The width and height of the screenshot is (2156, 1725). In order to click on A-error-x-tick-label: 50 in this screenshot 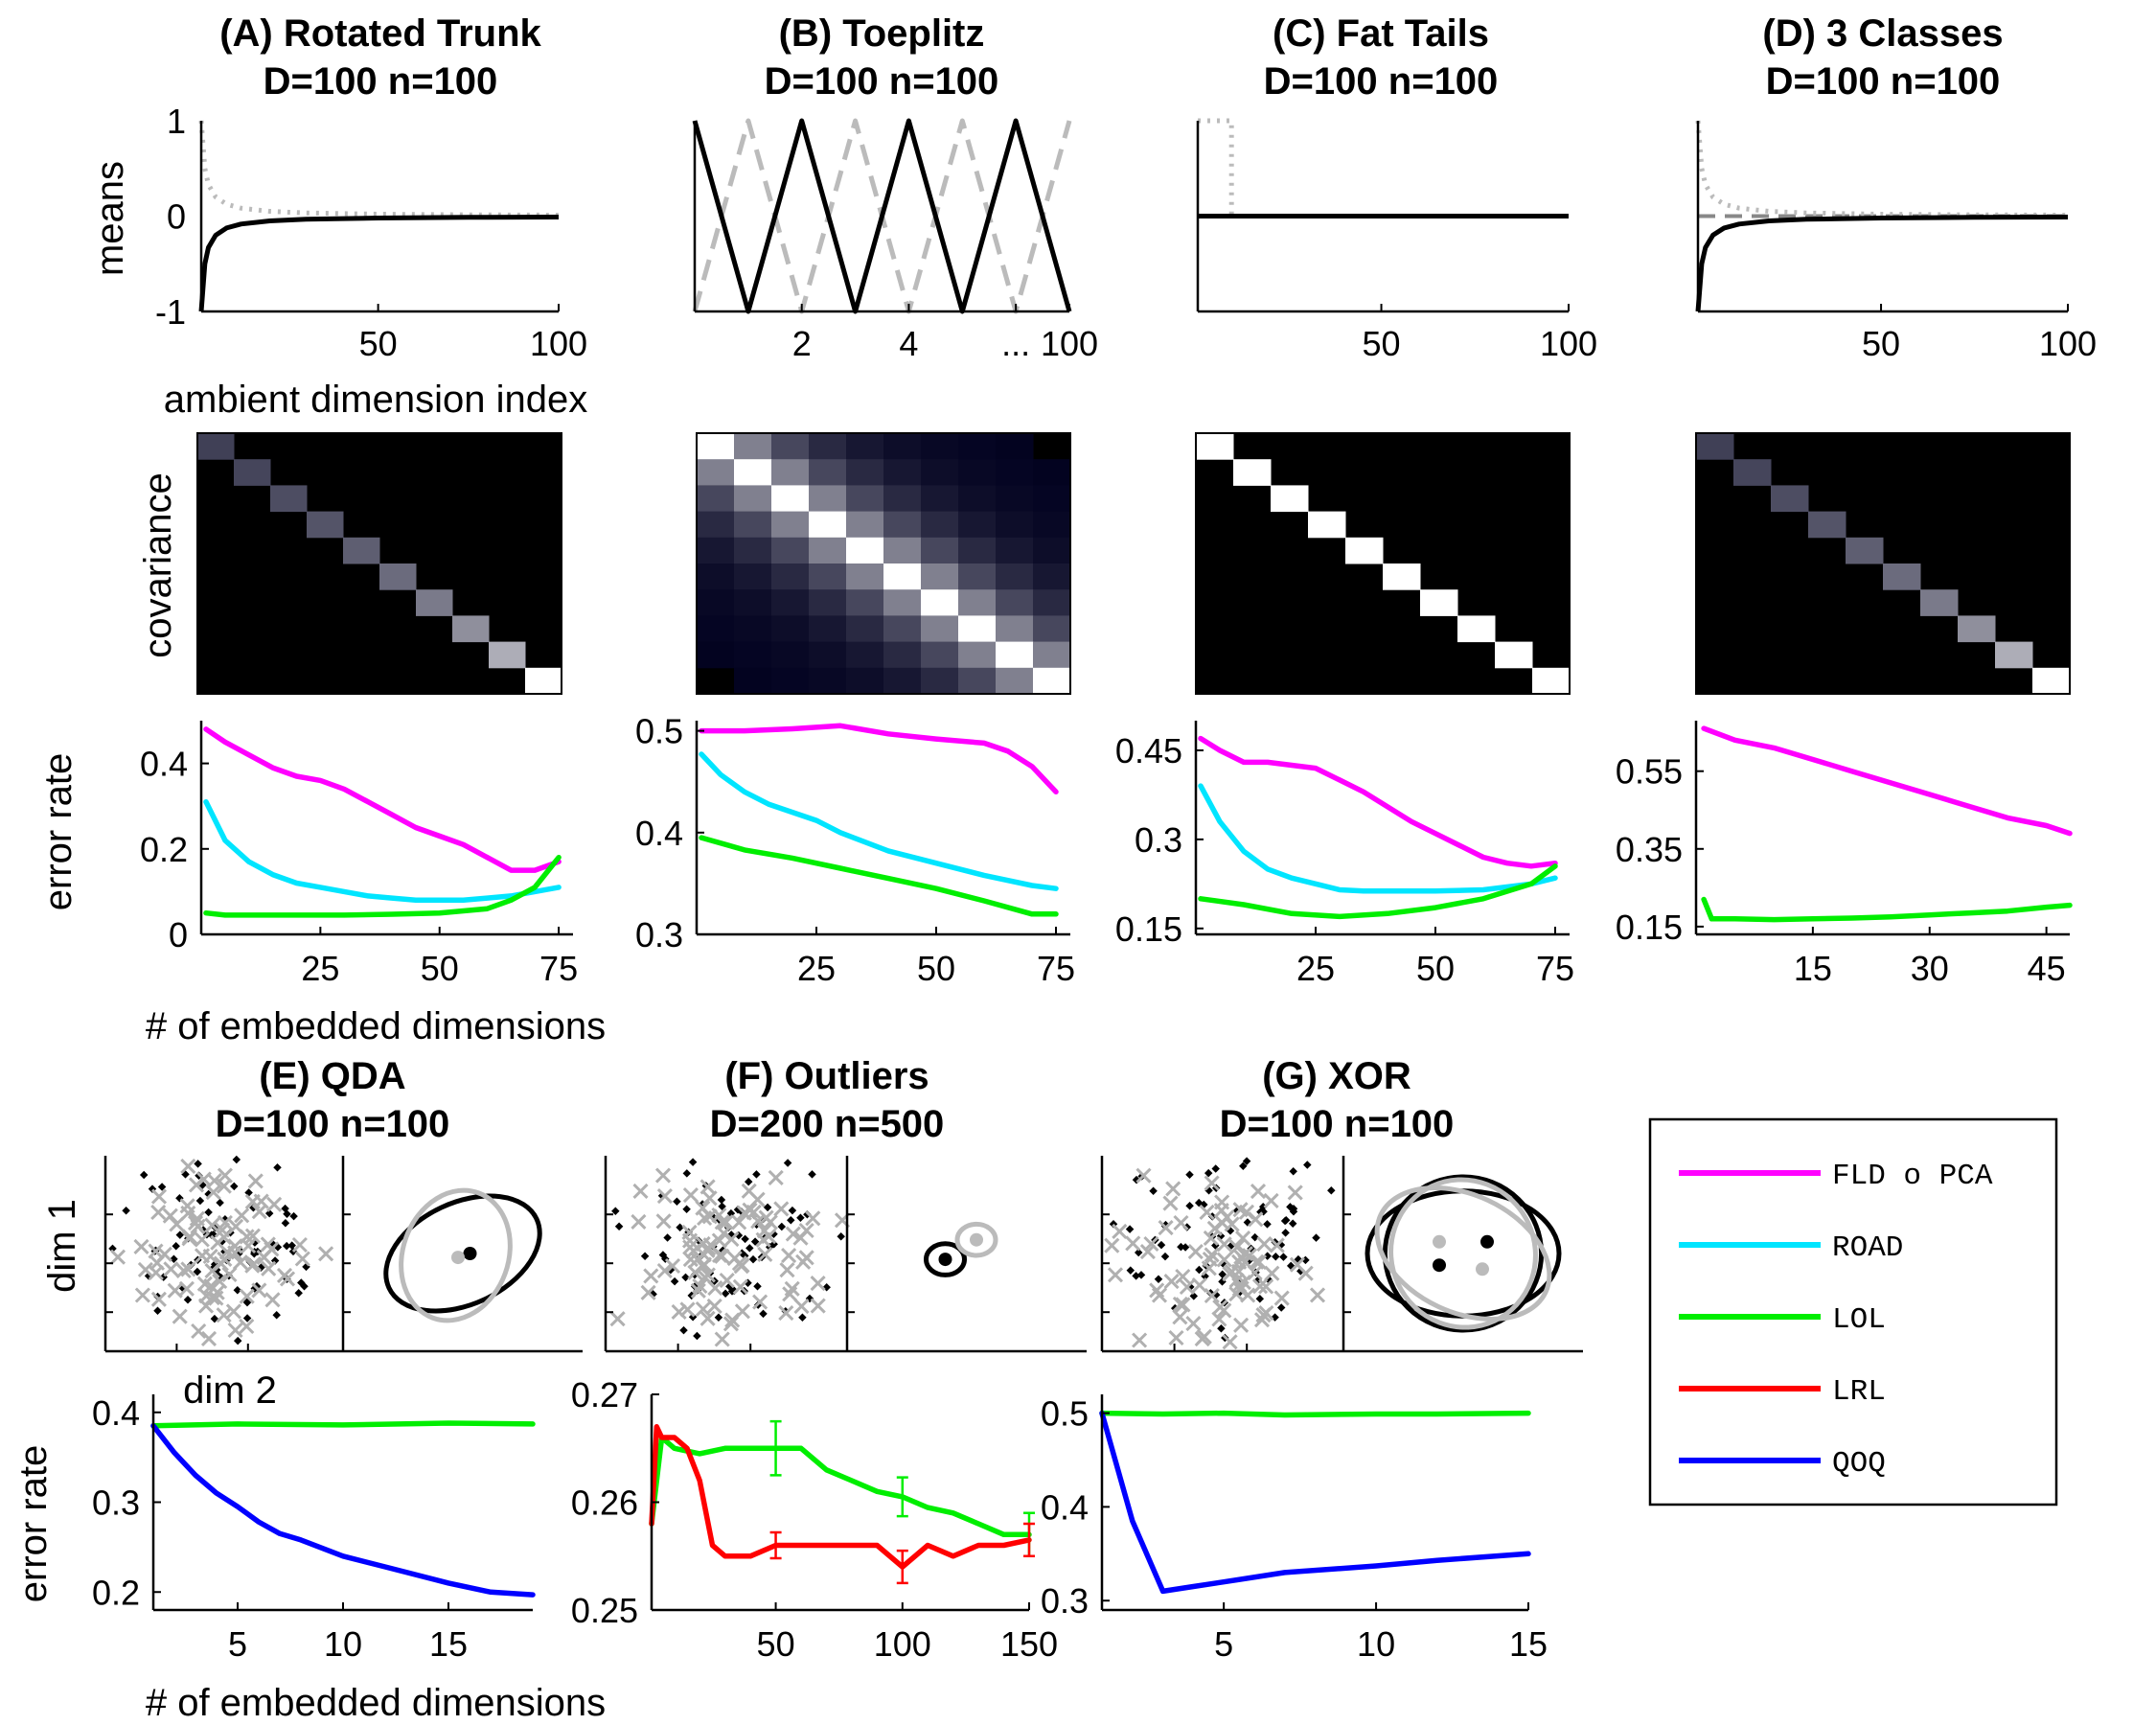, I will do `click(440, 968)`.